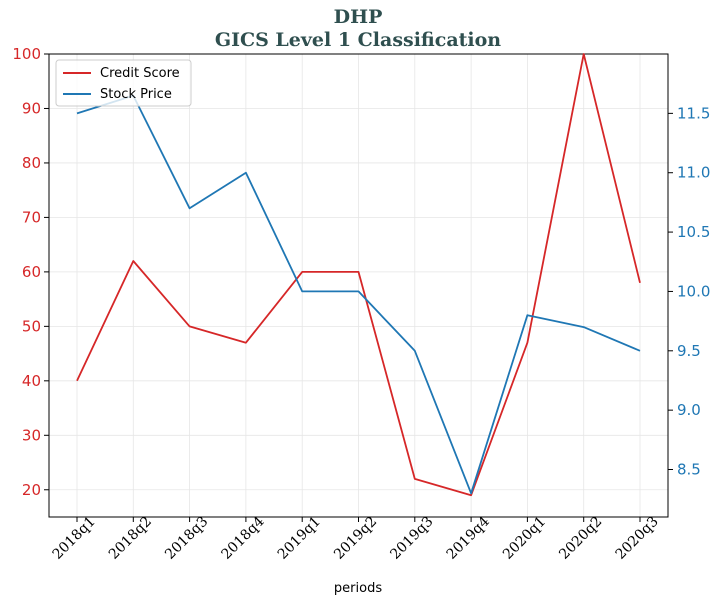  I want to click on x-tick-label: 2020q1, so click(524, 538).